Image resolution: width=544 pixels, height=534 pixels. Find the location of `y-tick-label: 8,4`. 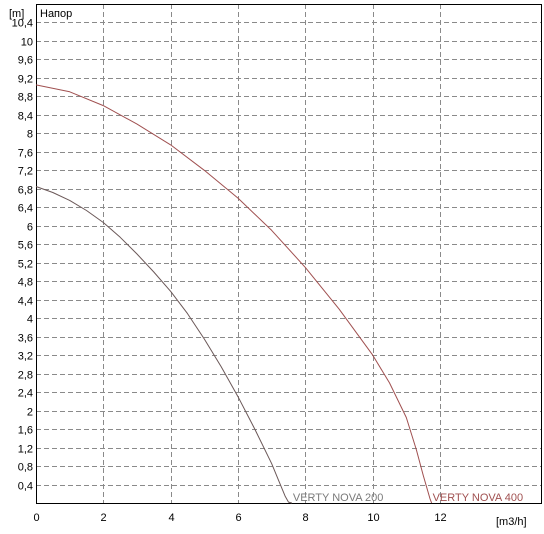

y-tick-label: 8,4 is located at coordinates (25, 117).